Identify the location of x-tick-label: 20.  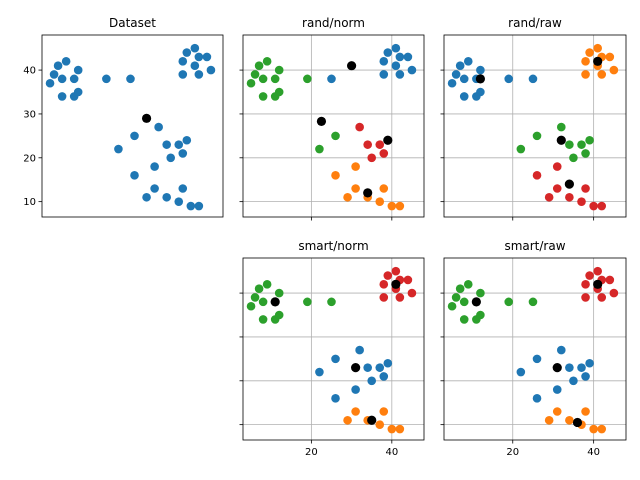
(311, 452).